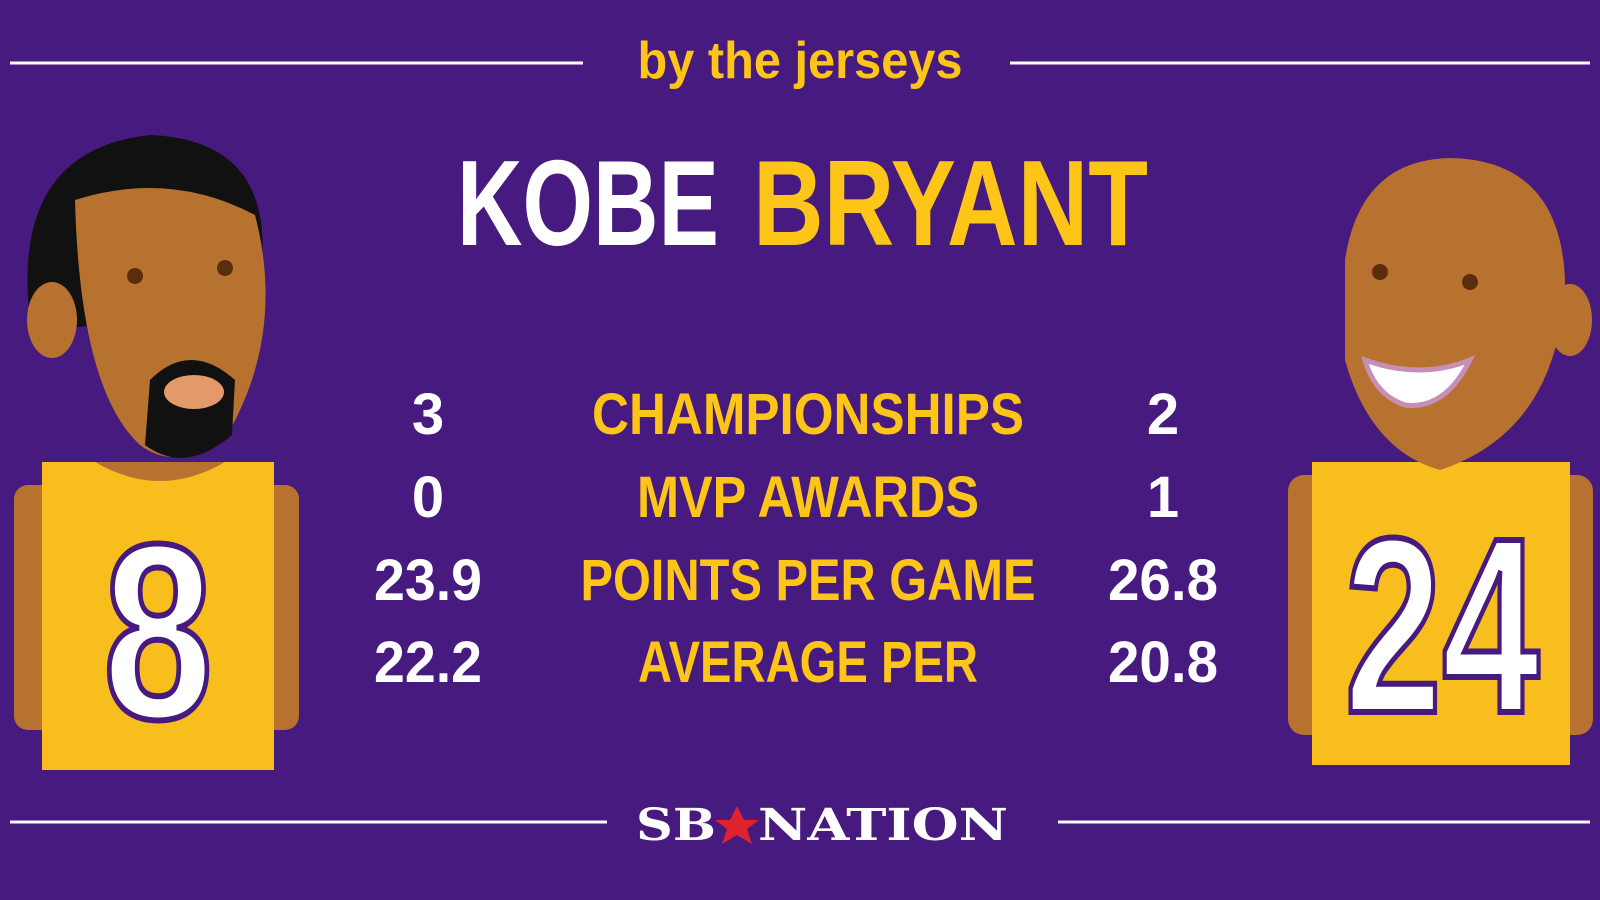  I want to click on left-value: 23.9, so click(428, 580).